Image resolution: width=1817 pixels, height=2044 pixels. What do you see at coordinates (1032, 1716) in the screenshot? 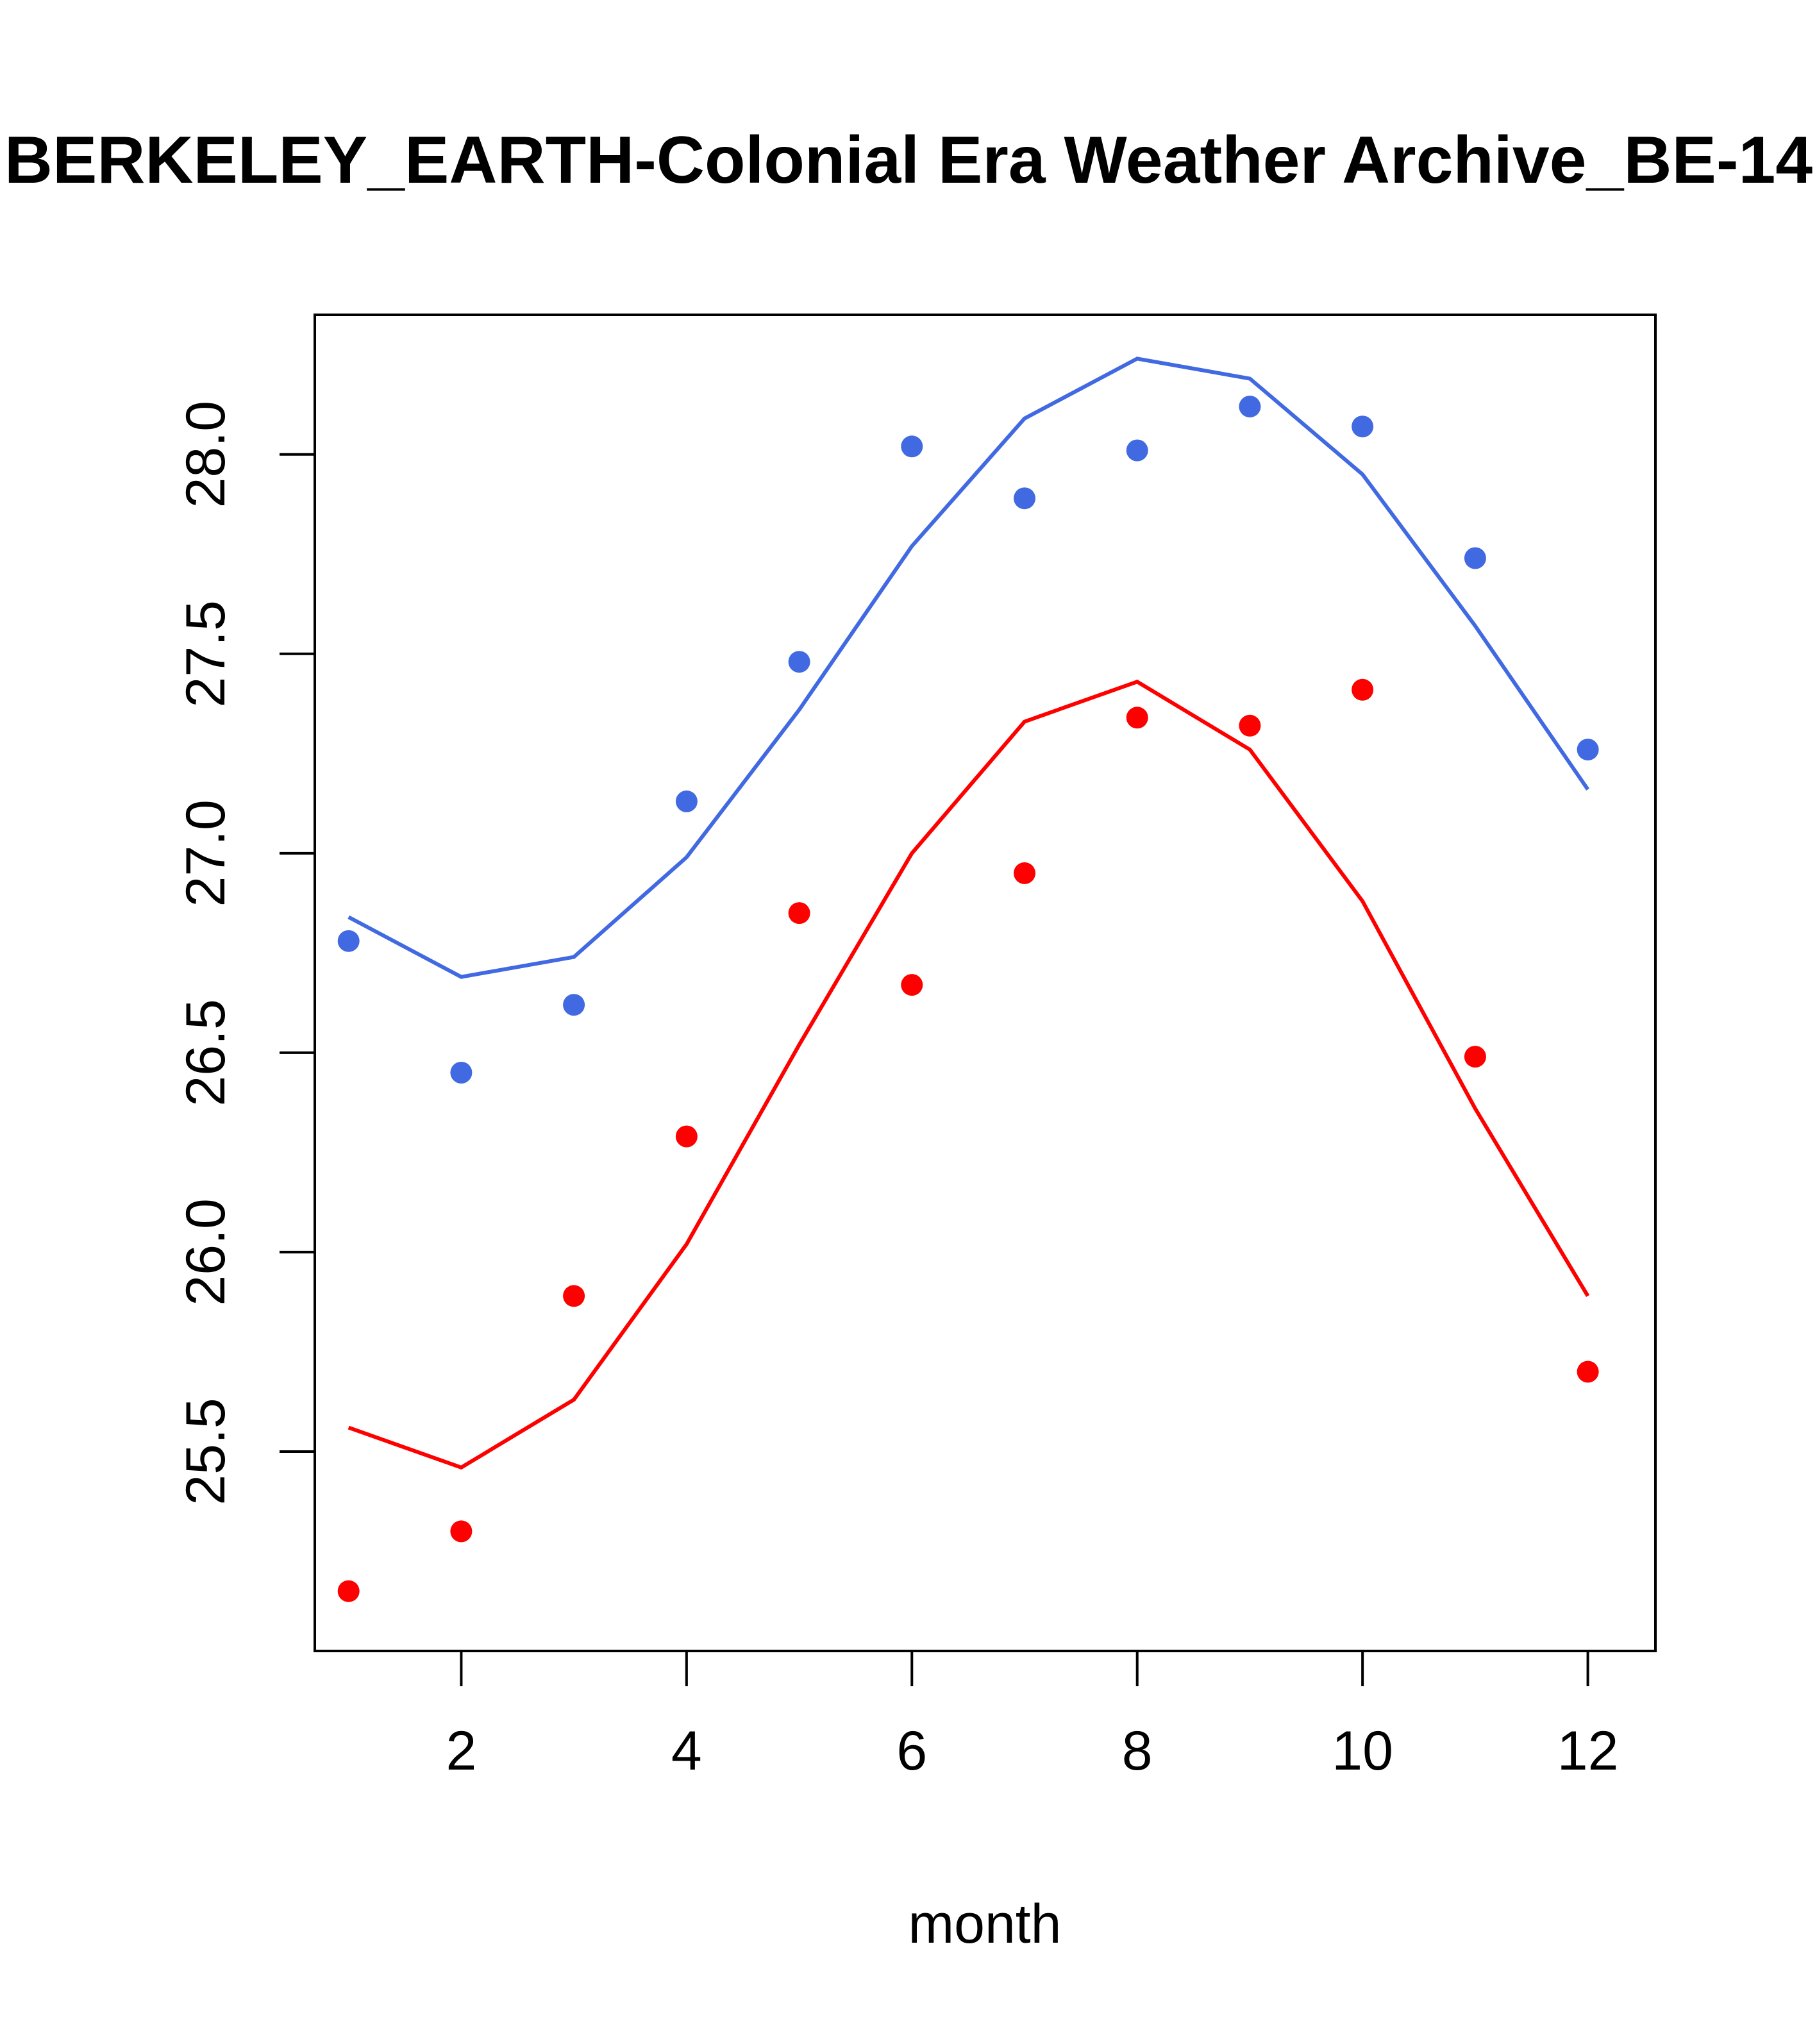
I see `x-axis: 2 4 6 8 10 12` at bounding box center [1032, 1716].